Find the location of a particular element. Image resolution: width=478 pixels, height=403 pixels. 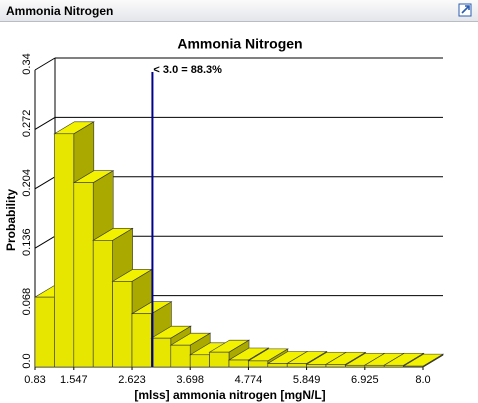

threshold-label: < 3.0 = 88.3% is located at coordinates (187, 70).